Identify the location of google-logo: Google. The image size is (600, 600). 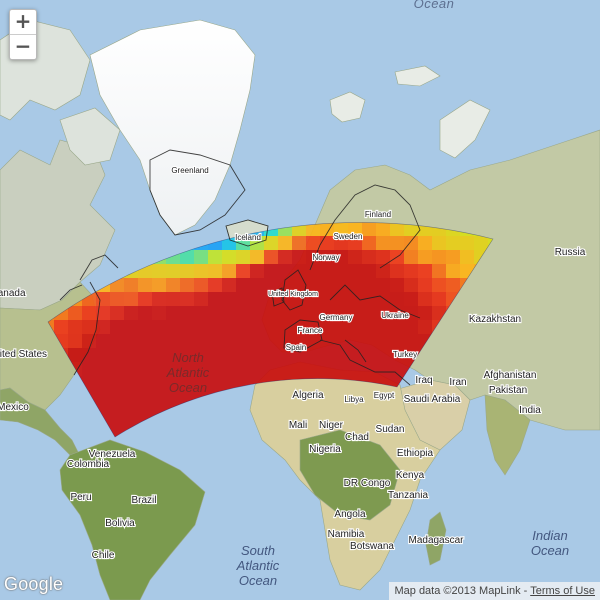
(34, 584).